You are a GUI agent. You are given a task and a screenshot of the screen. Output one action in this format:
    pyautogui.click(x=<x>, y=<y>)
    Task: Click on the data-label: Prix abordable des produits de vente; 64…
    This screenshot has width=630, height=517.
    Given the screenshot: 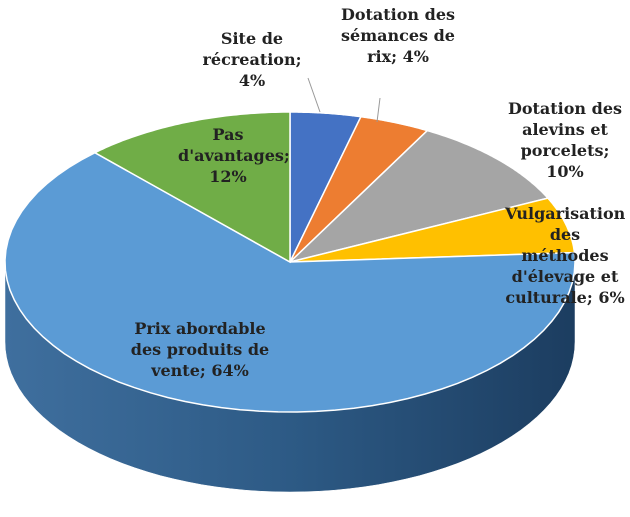 What is the action you would take?
    pyautogui.click(x=200, y=349)
    